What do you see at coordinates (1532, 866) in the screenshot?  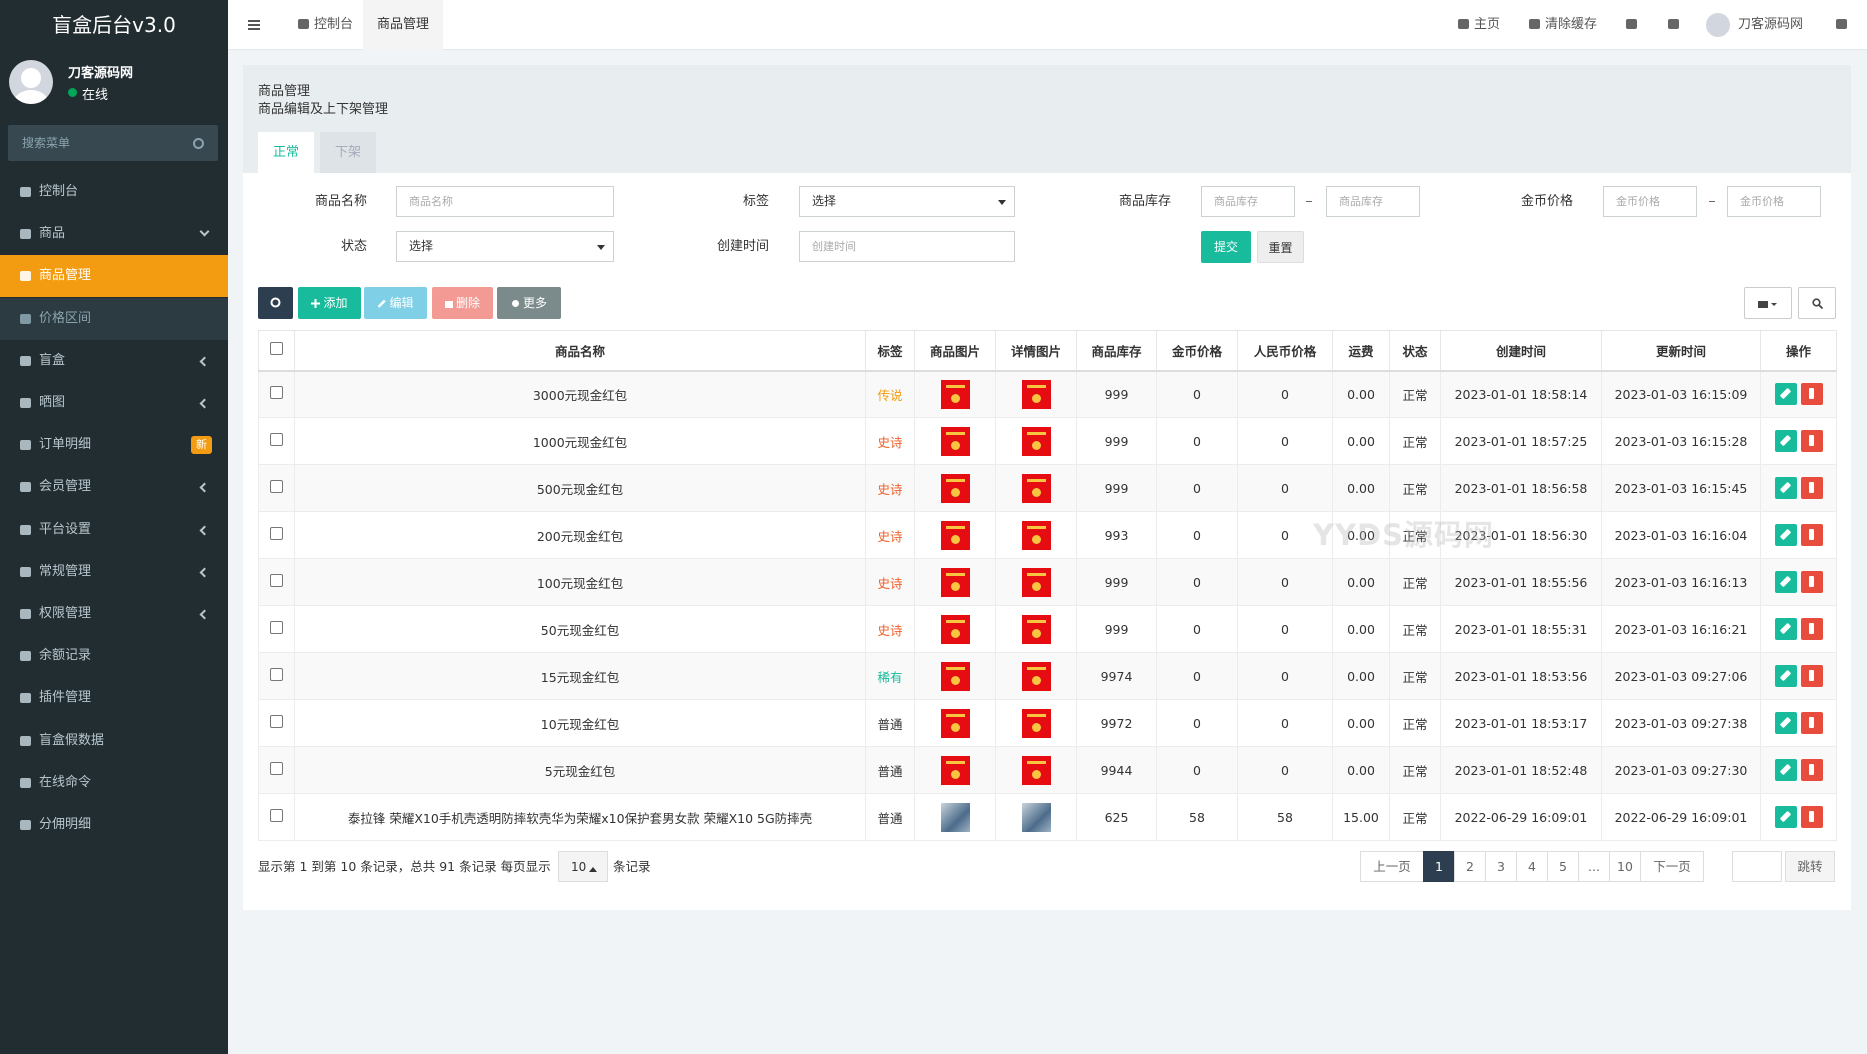 I see `page-button: 4` at bounding box center [1532, 866].